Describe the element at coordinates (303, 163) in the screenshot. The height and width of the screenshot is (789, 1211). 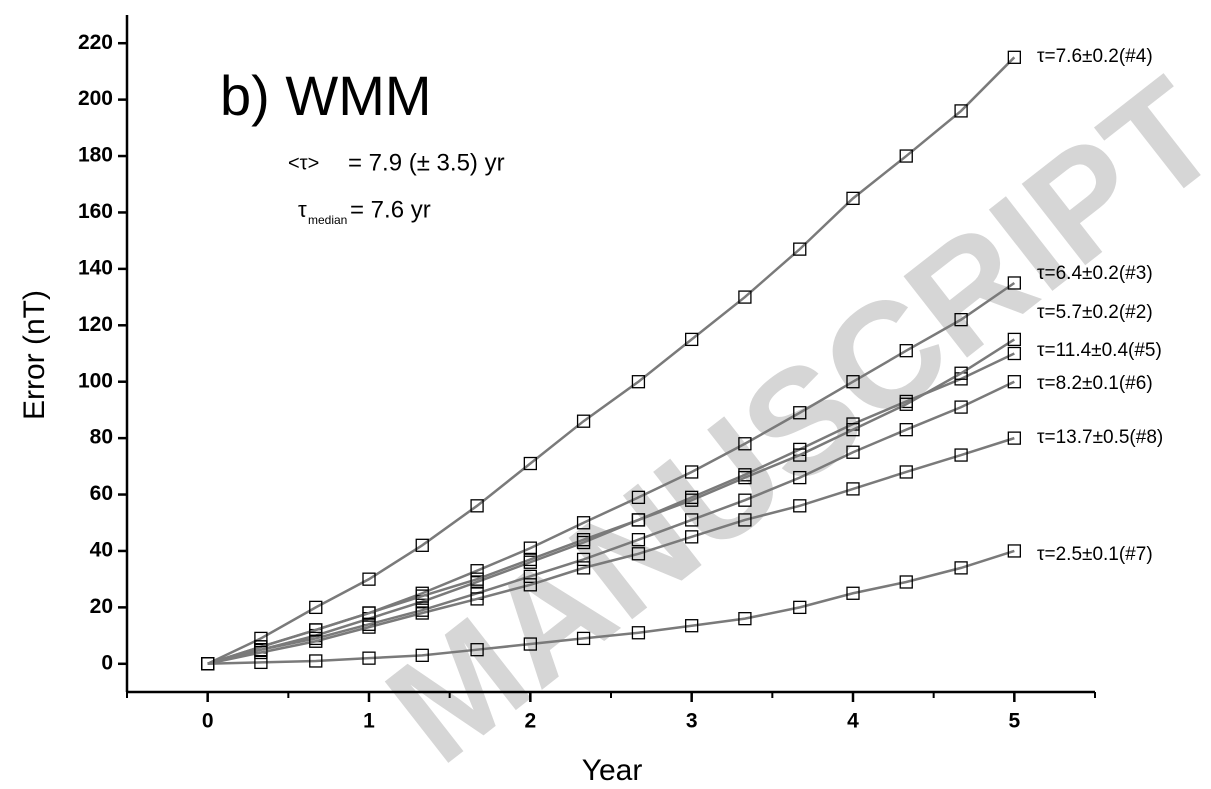
I see `mean-label: <τ>` at that location.